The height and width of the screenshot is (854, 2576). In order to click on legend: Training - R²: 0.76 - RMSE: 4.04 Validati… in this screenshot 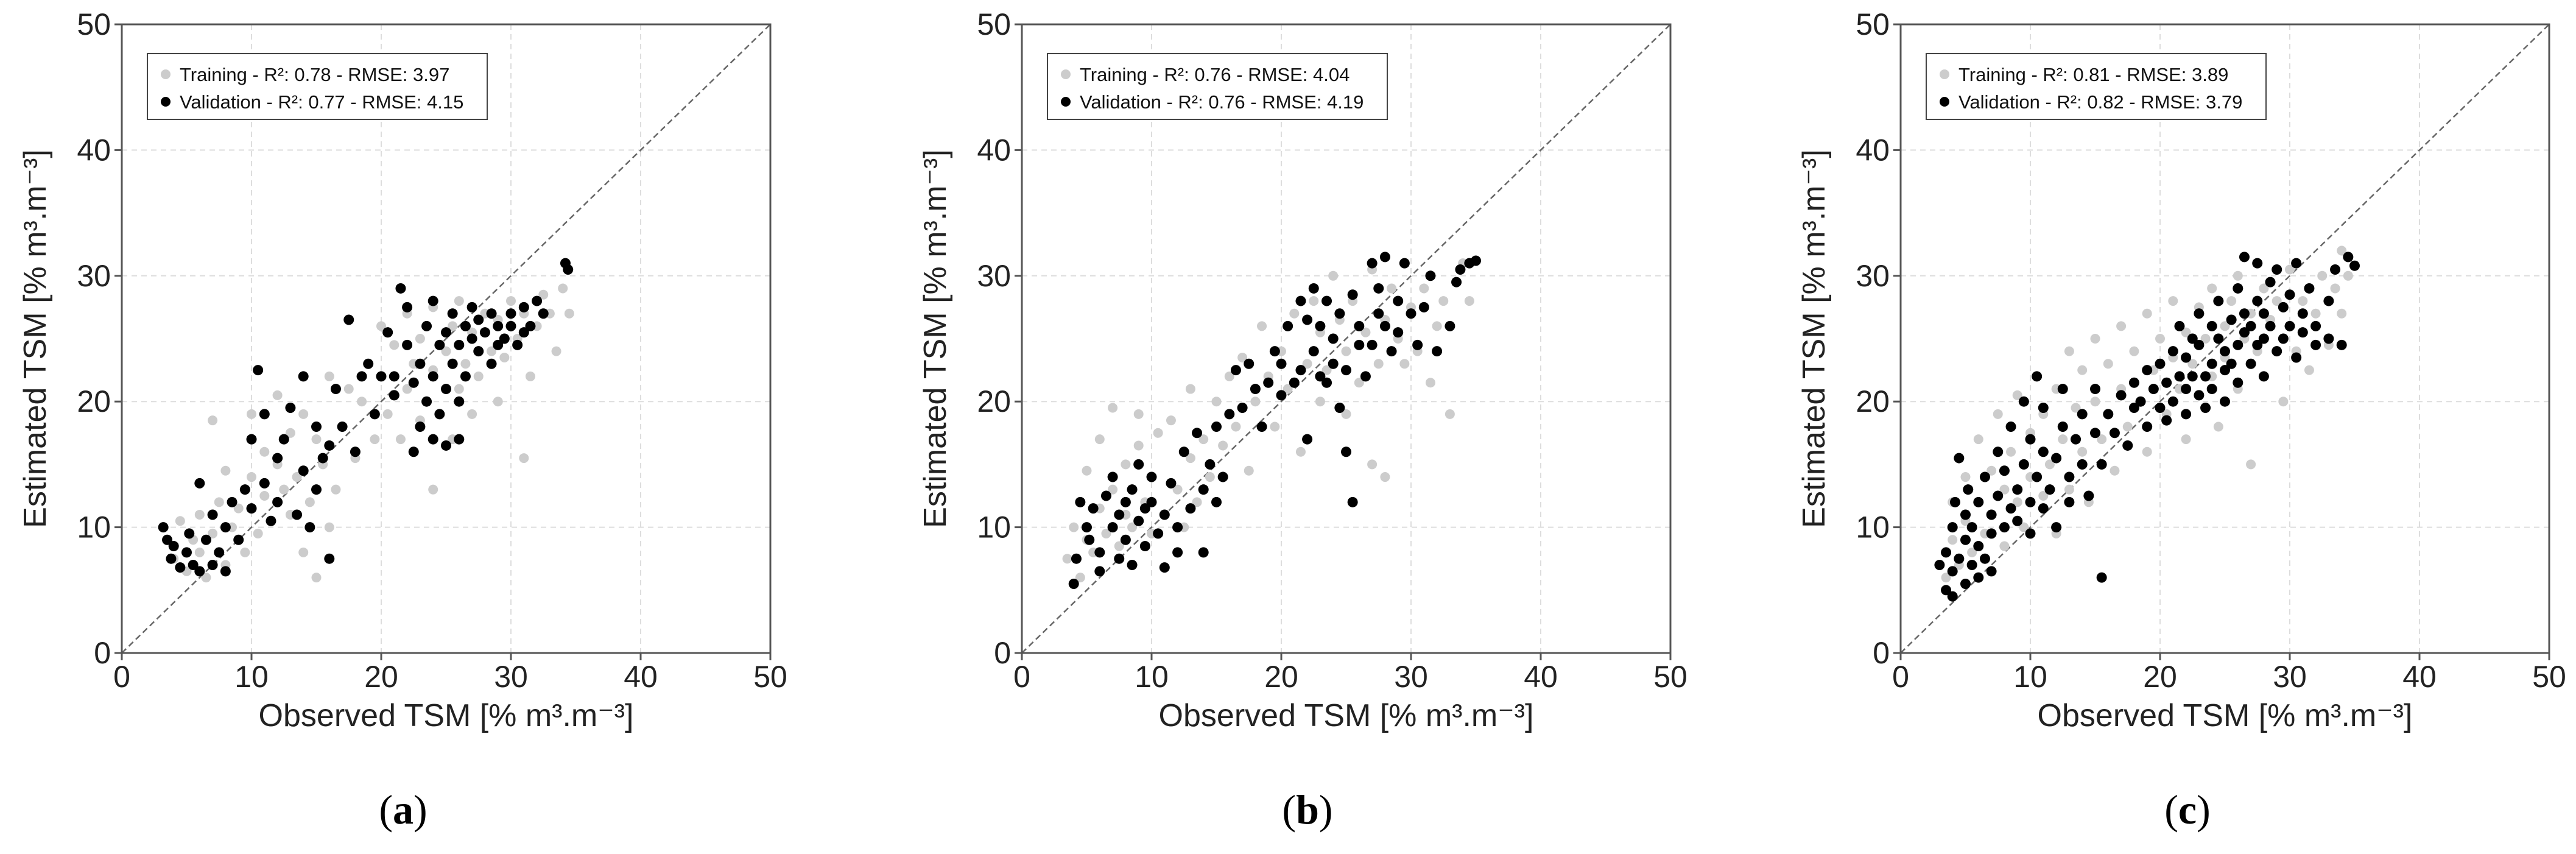, I will do `click(1217, 86)`.